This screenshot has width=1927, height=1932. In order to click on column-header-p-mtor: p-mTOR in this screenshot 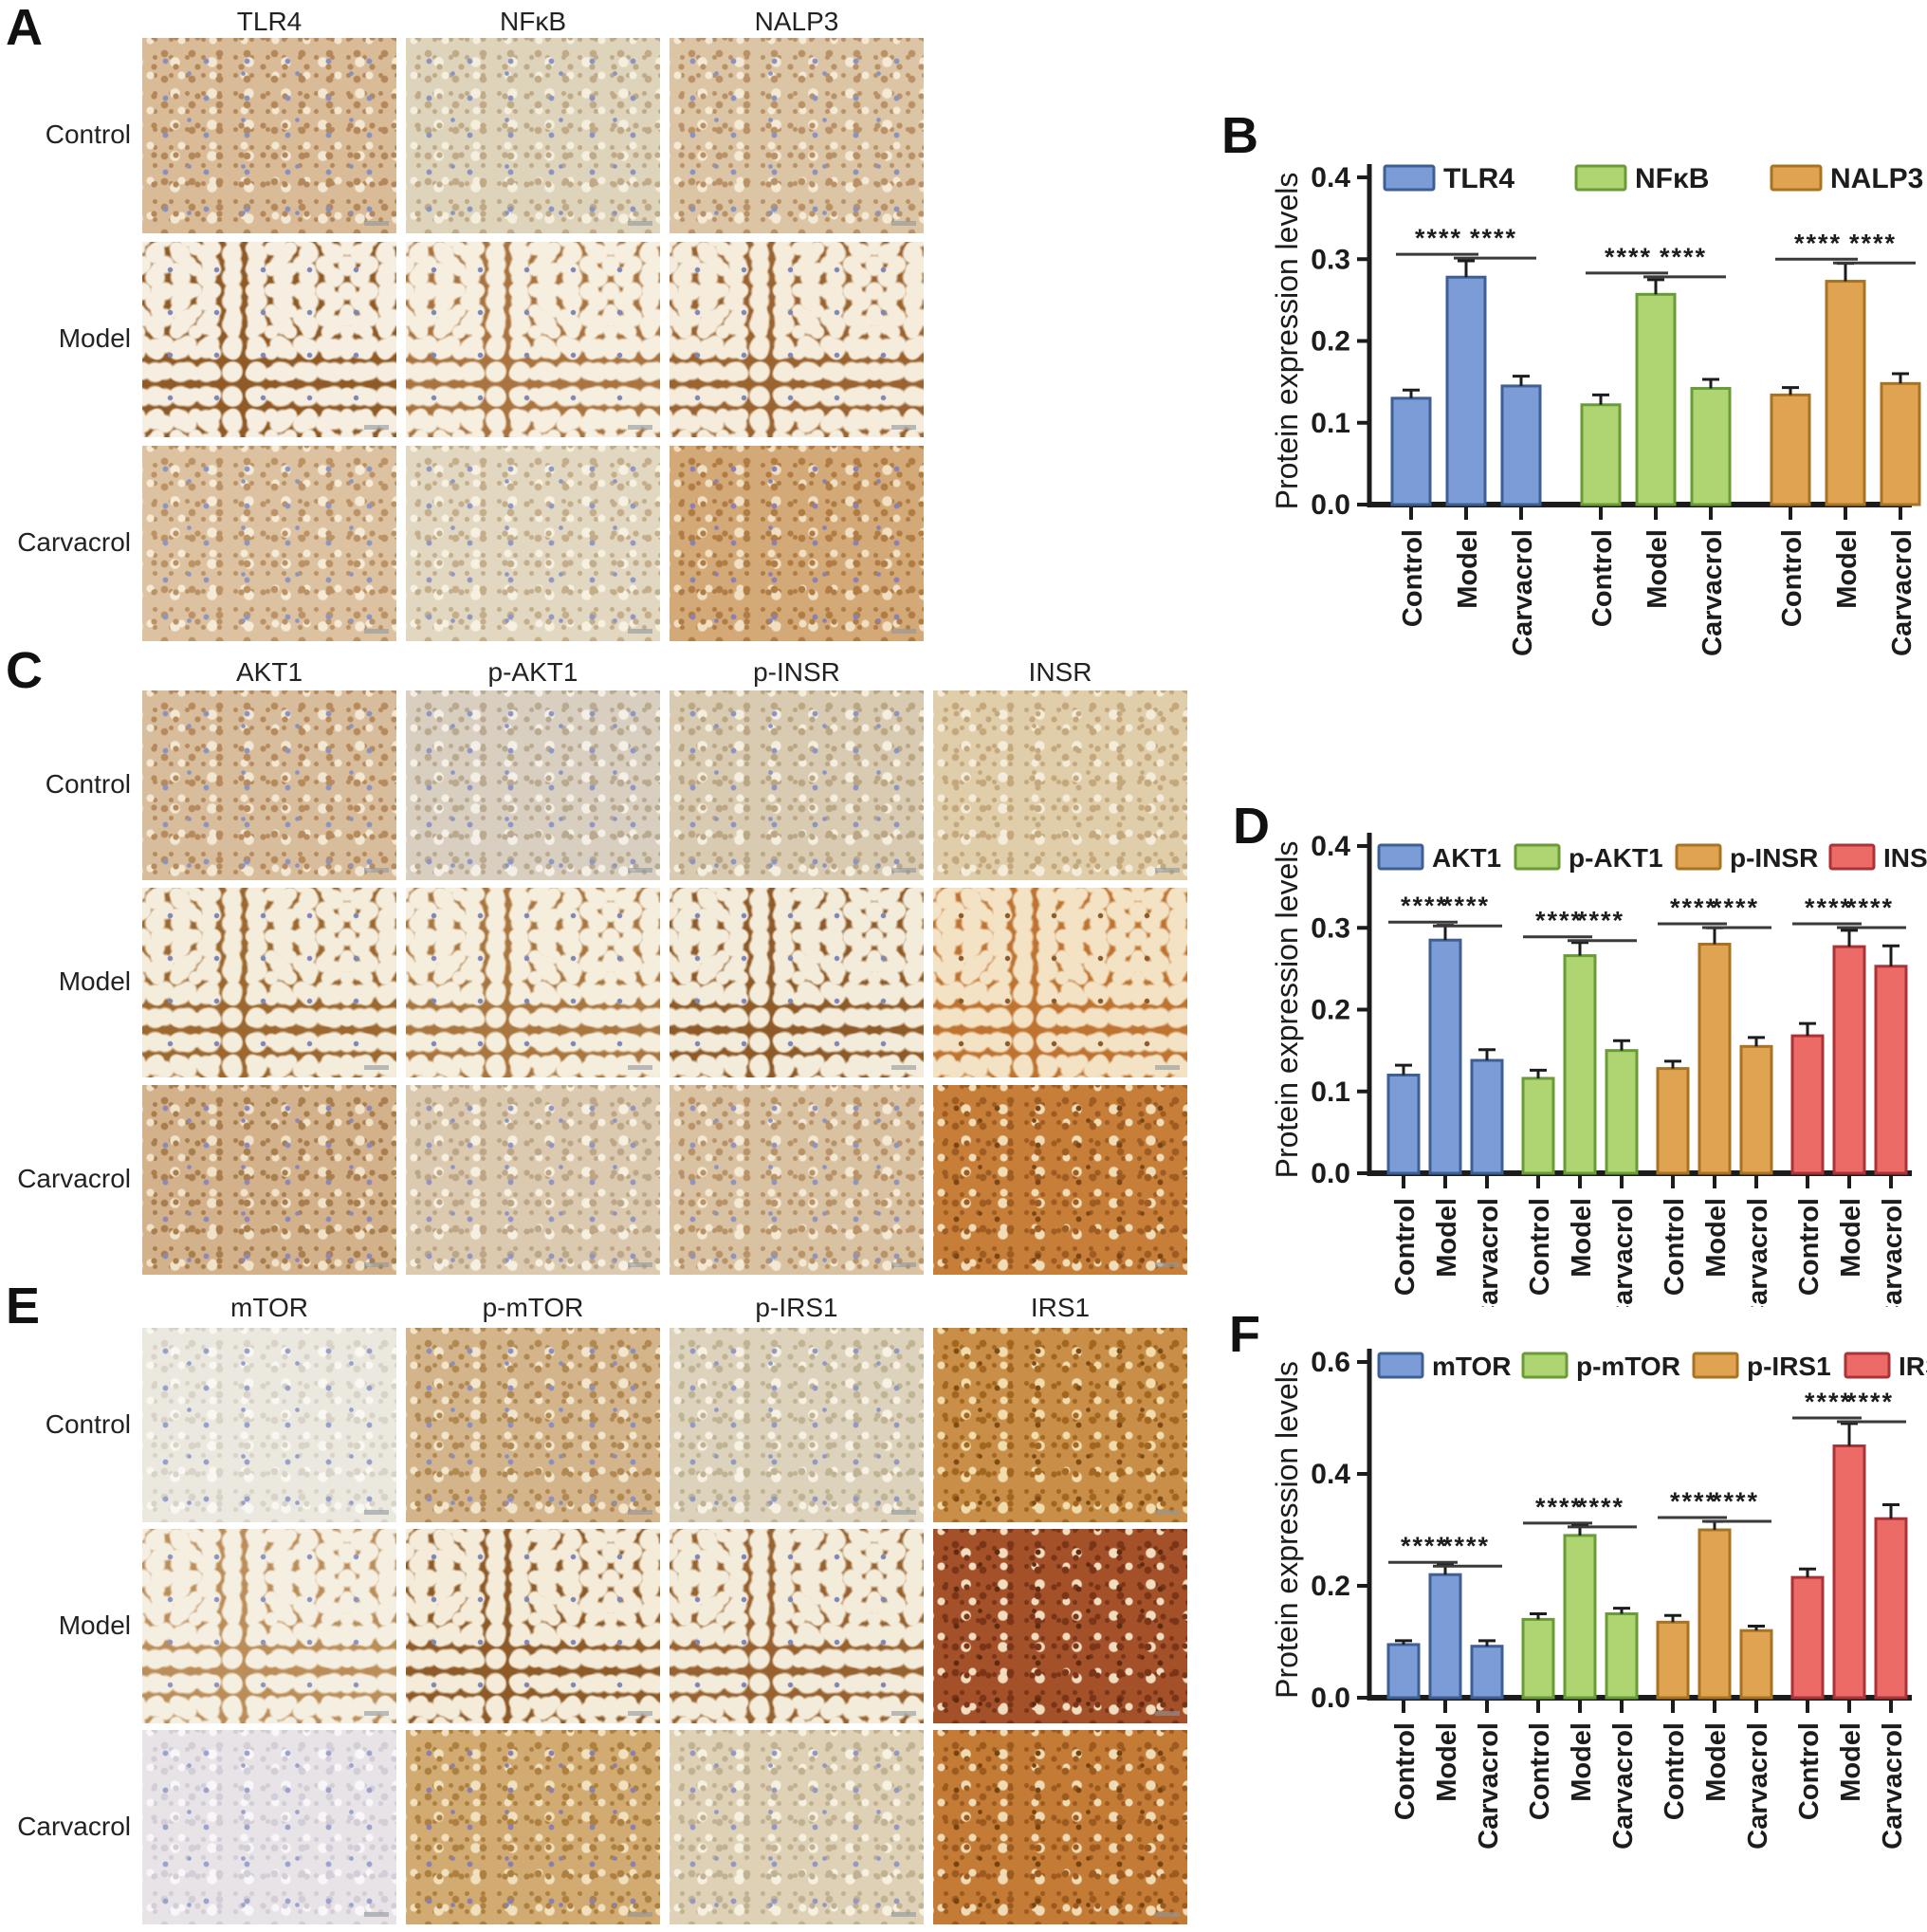, I will do `click(533, 1307)`.